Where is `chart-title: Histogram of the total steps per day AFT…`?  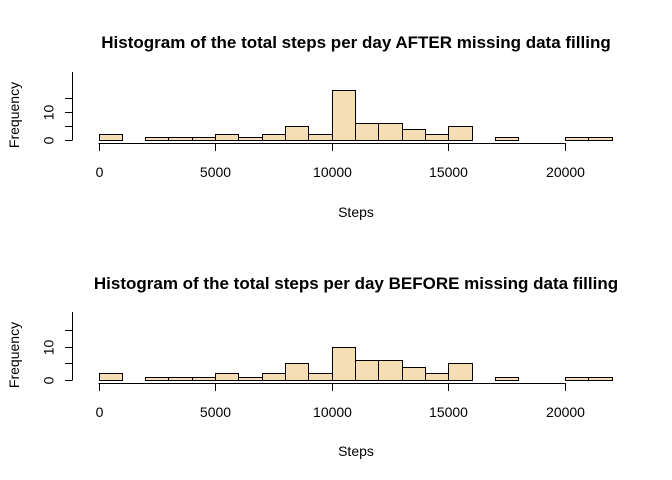 chart-title: Histogram of the total steps per day AFT… is located at coordinates (355, 42).